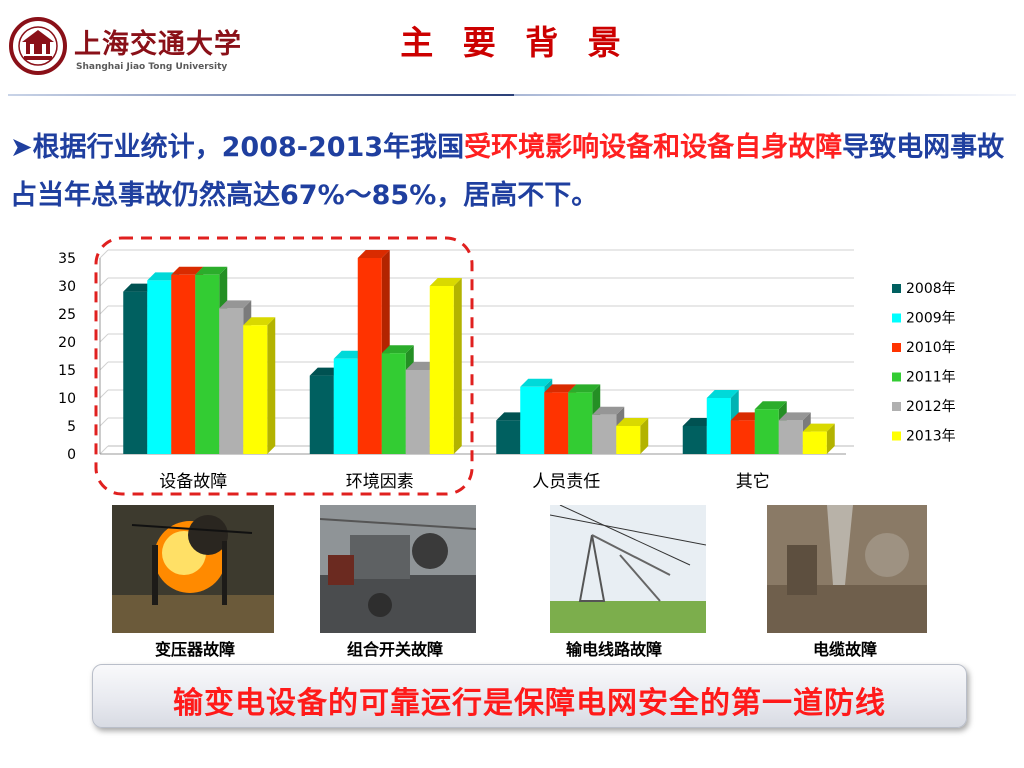 This screenshot has height=768, width=1024. I want to click on x-tick-label: 设备故障, so click(193, 482).